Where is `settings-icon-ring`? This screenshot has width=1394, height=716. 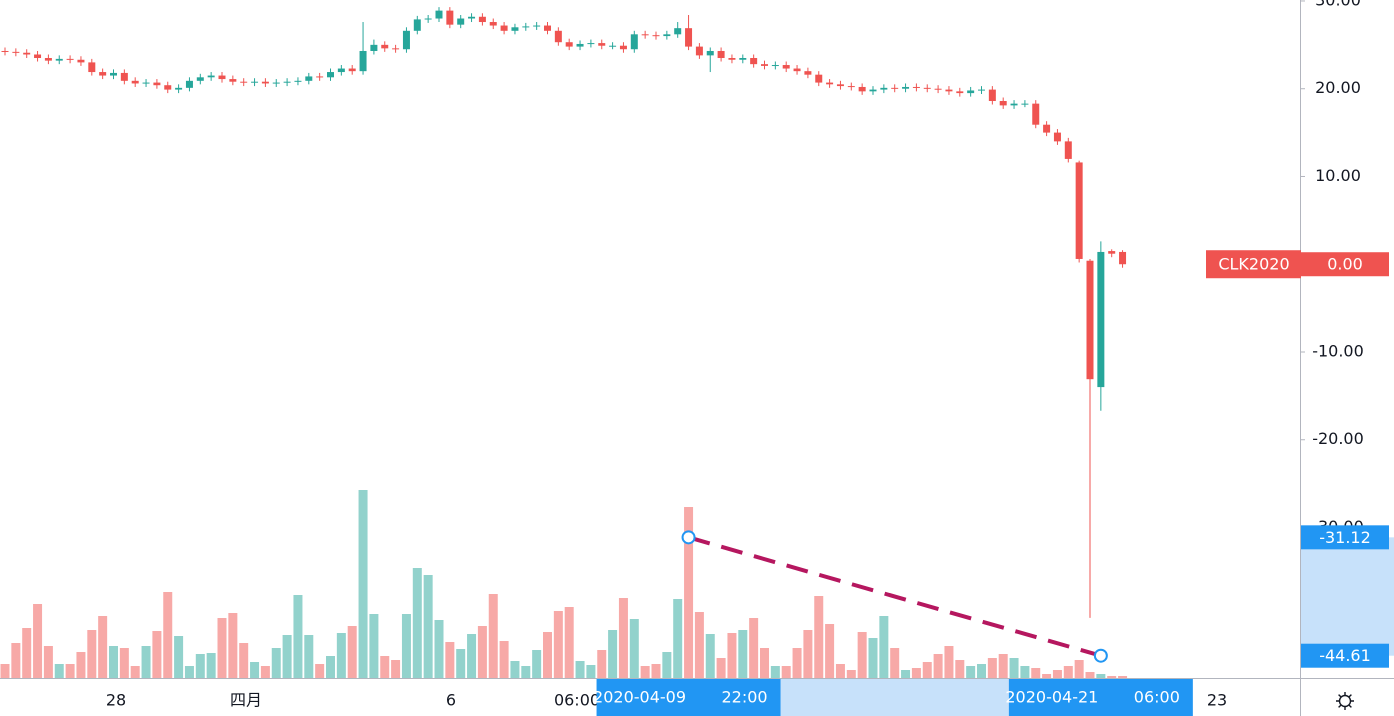
settings-icon-ring is located at coordinates (1345, 701).